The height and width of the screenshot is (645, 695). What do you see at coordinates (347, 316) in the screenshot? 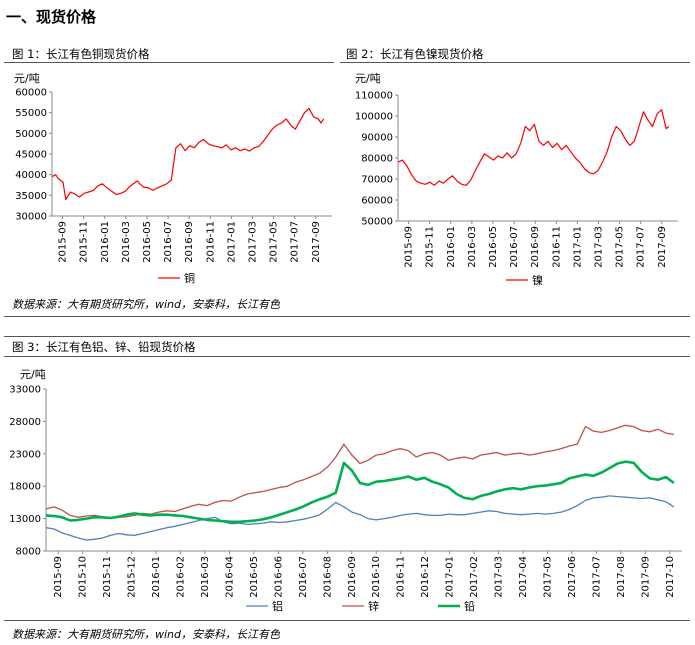
I see `source-1-rule` at bounding box center [347, 316].